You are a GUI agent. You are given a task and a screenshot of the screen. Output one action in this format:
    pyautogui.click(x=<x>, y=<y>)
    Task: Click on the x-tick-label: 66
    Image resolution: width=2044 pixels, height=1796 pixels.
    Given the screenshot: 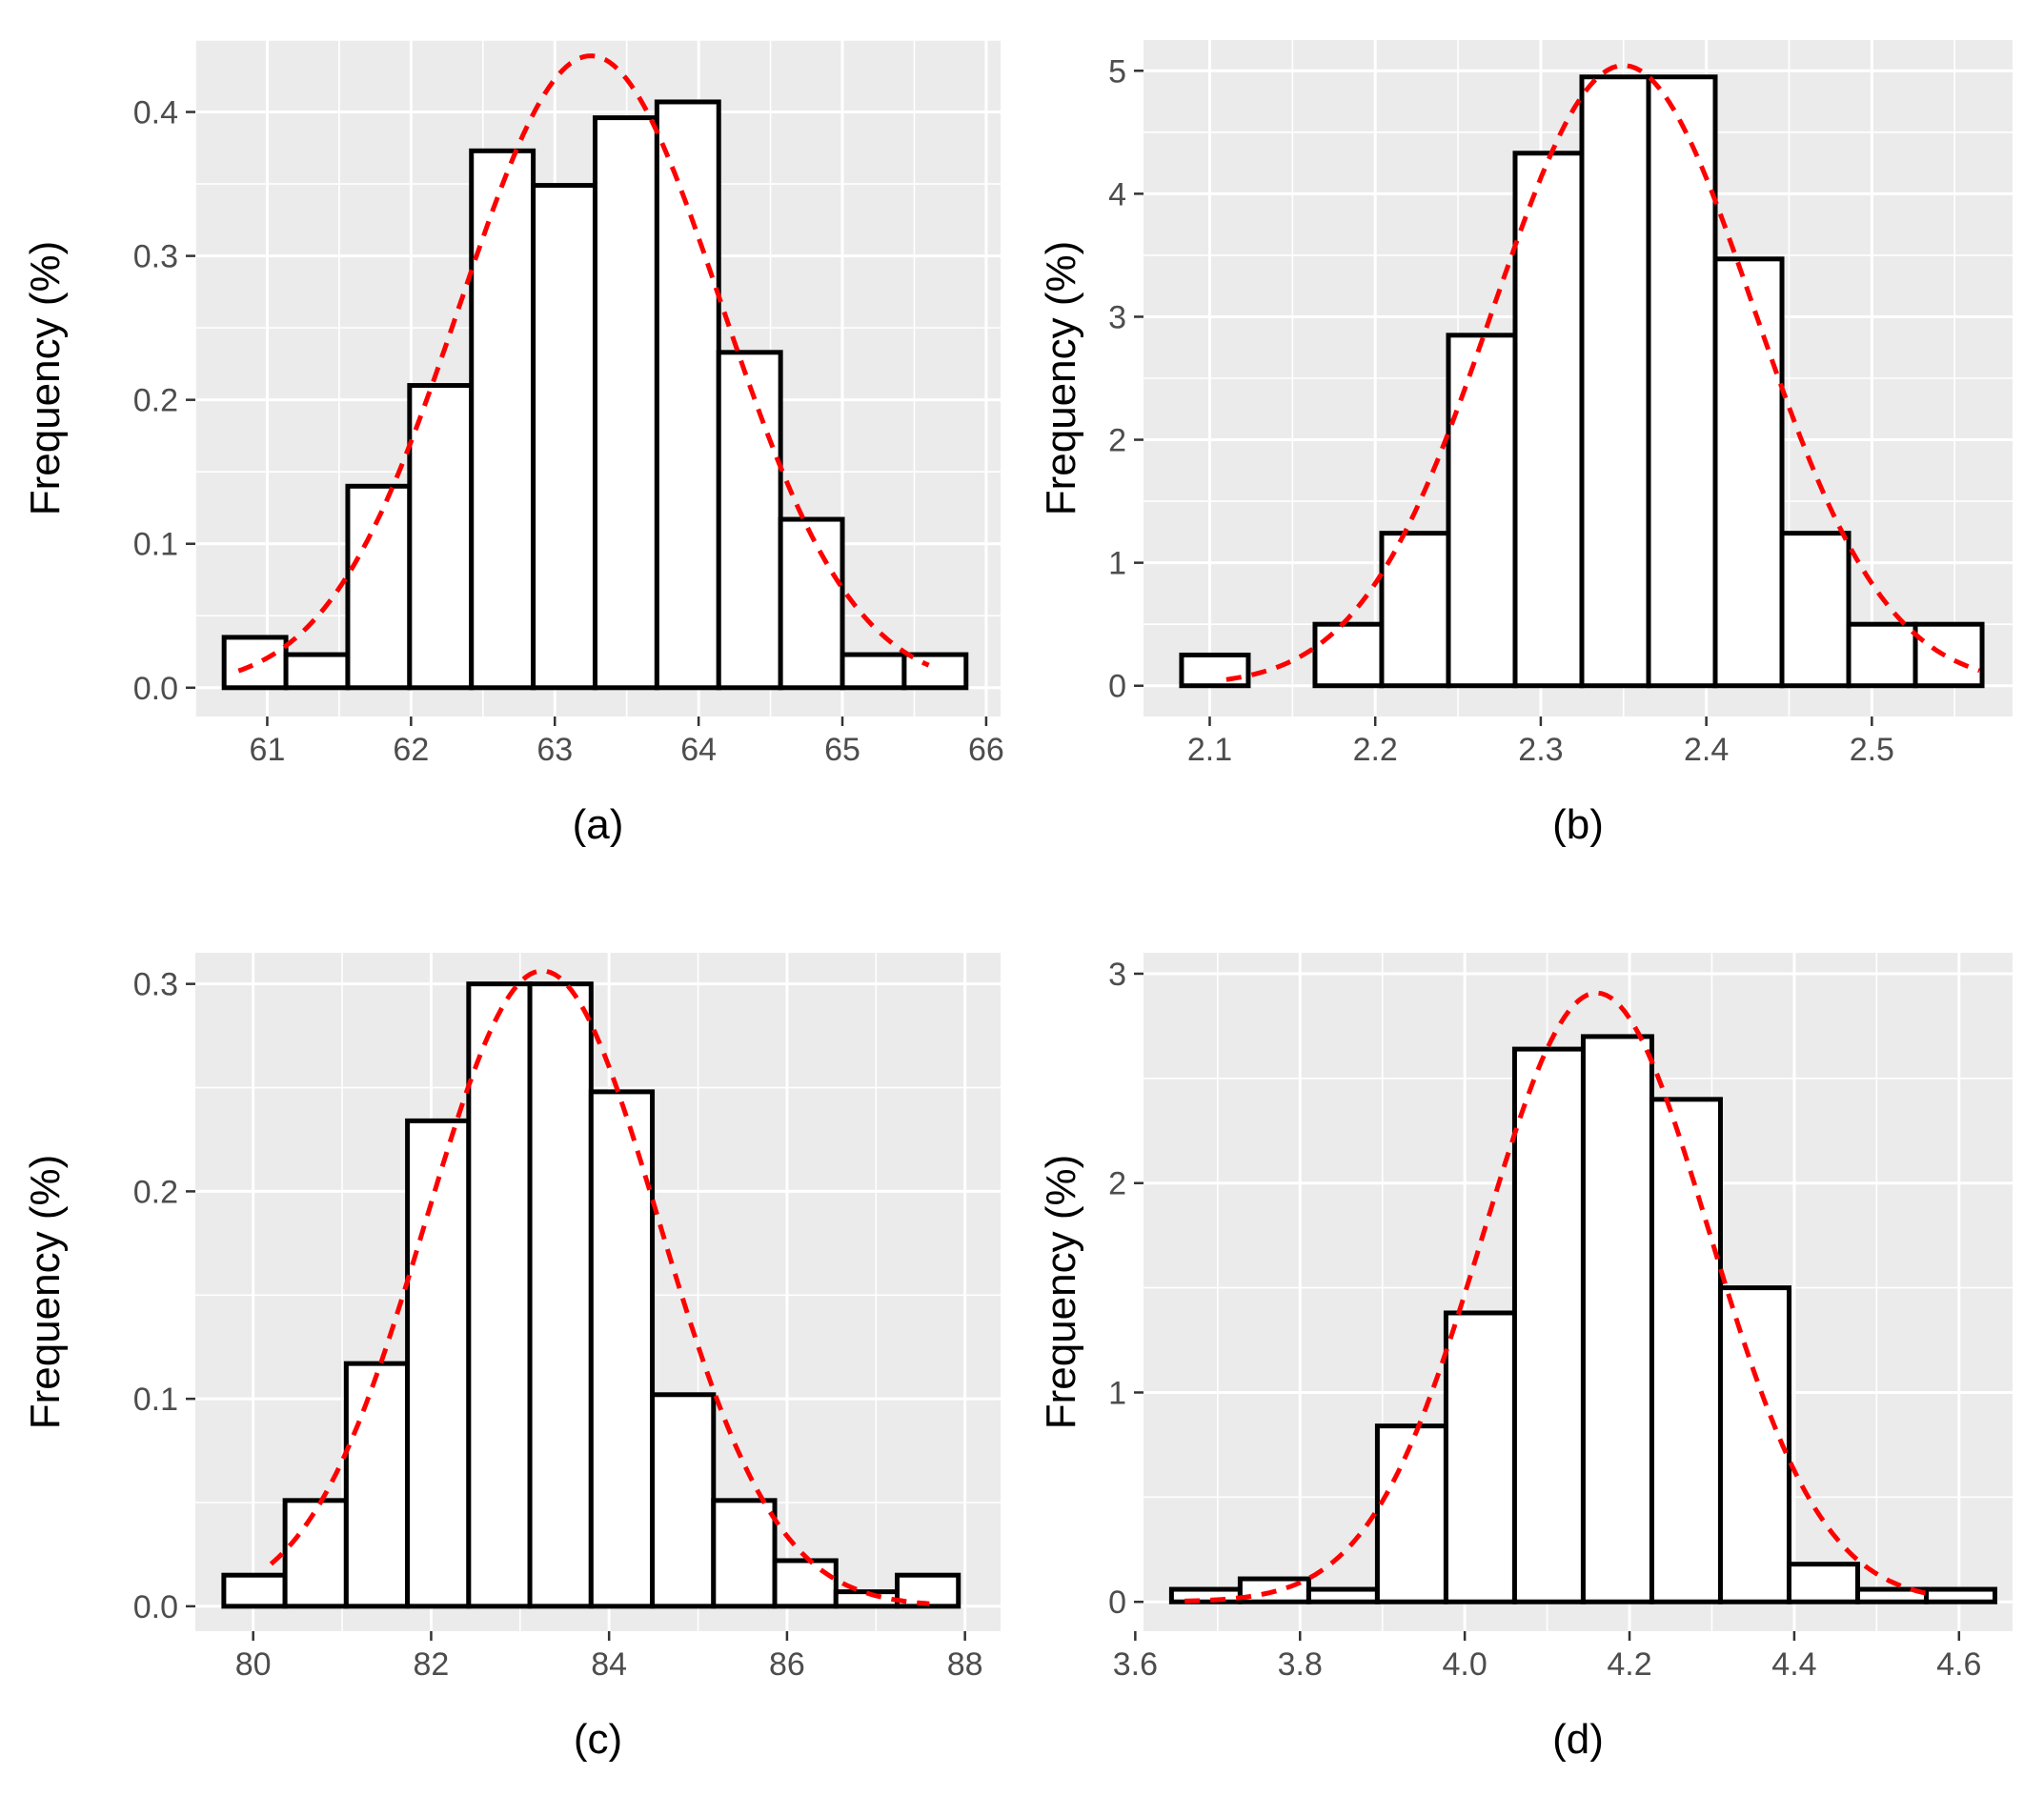 What is the action you would take?
    pyautogui.click(x=986, y=750)
    